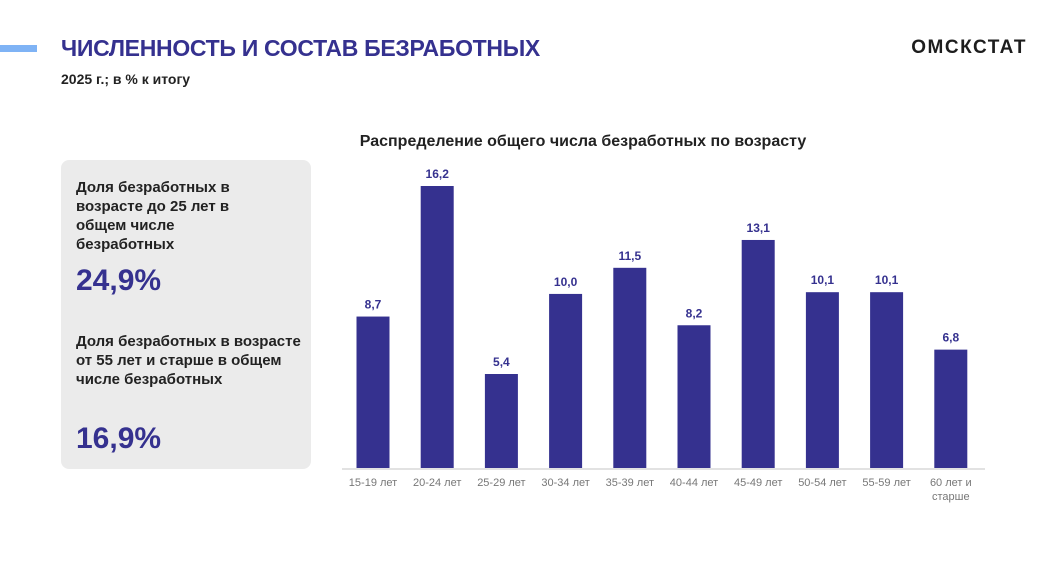 The height and width of the screenshot is (572, 1042). I want to click on brand-logo: ОМСКСТАТ, so click(969, 47).